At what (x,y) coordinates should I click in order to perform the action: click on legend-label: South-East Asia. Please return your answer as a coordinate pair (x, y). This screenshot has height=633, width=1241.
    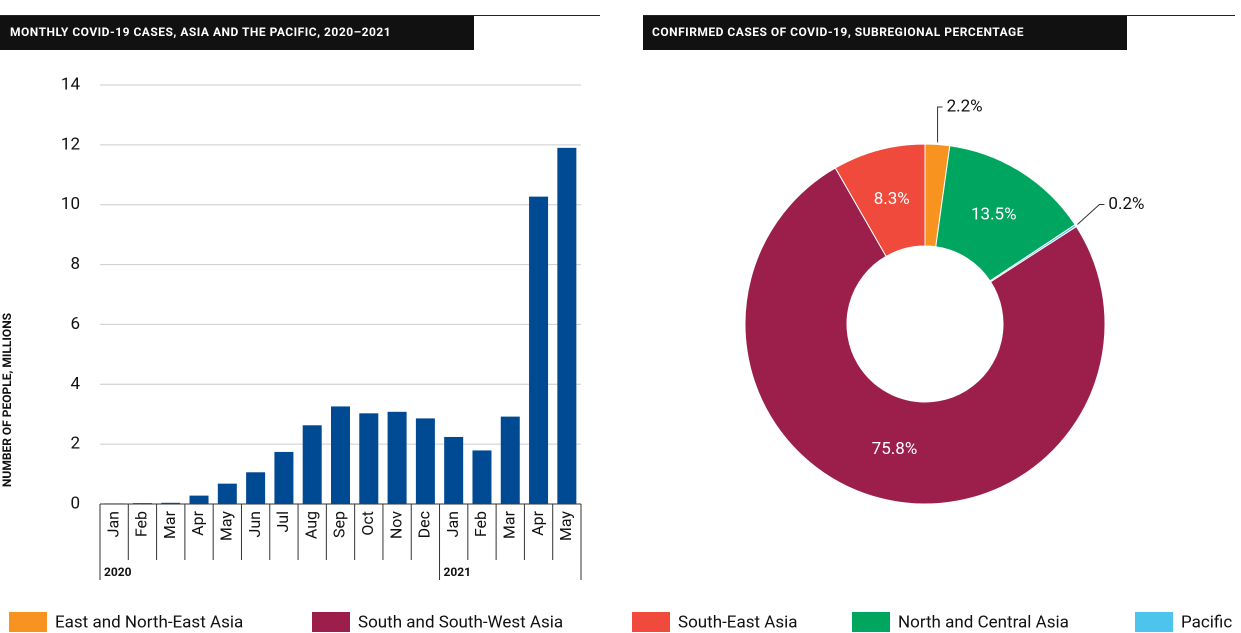
    Looking at the image, I should click on (738, 622).